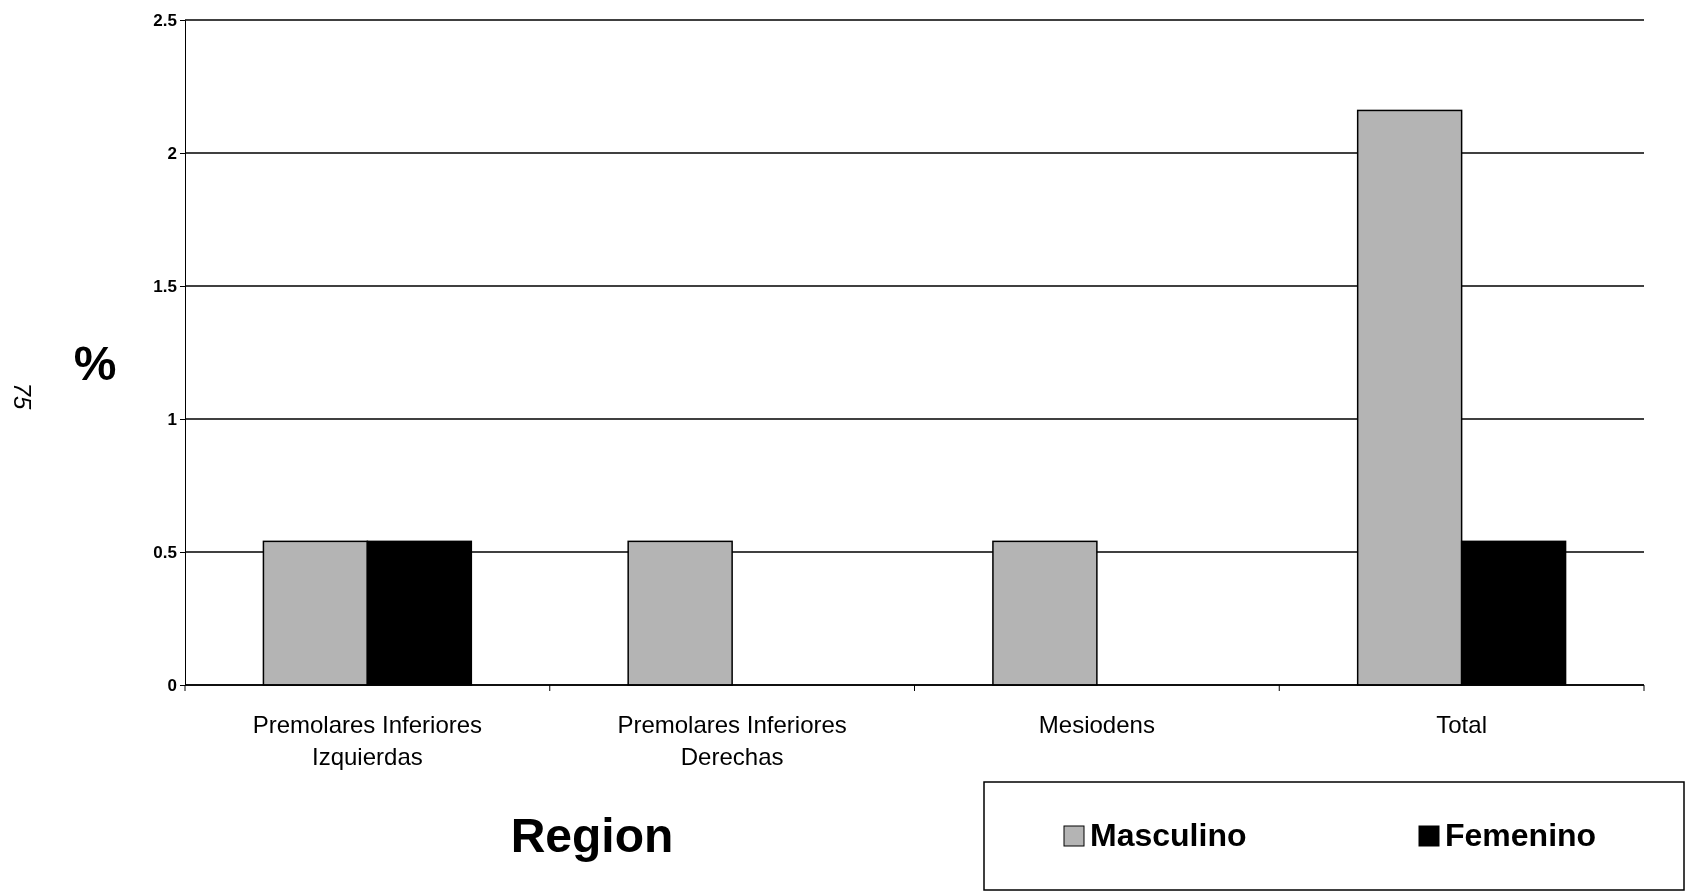 The image size is (1685, 894). I want to click on y-tick-label: 1, so click(172, 419).